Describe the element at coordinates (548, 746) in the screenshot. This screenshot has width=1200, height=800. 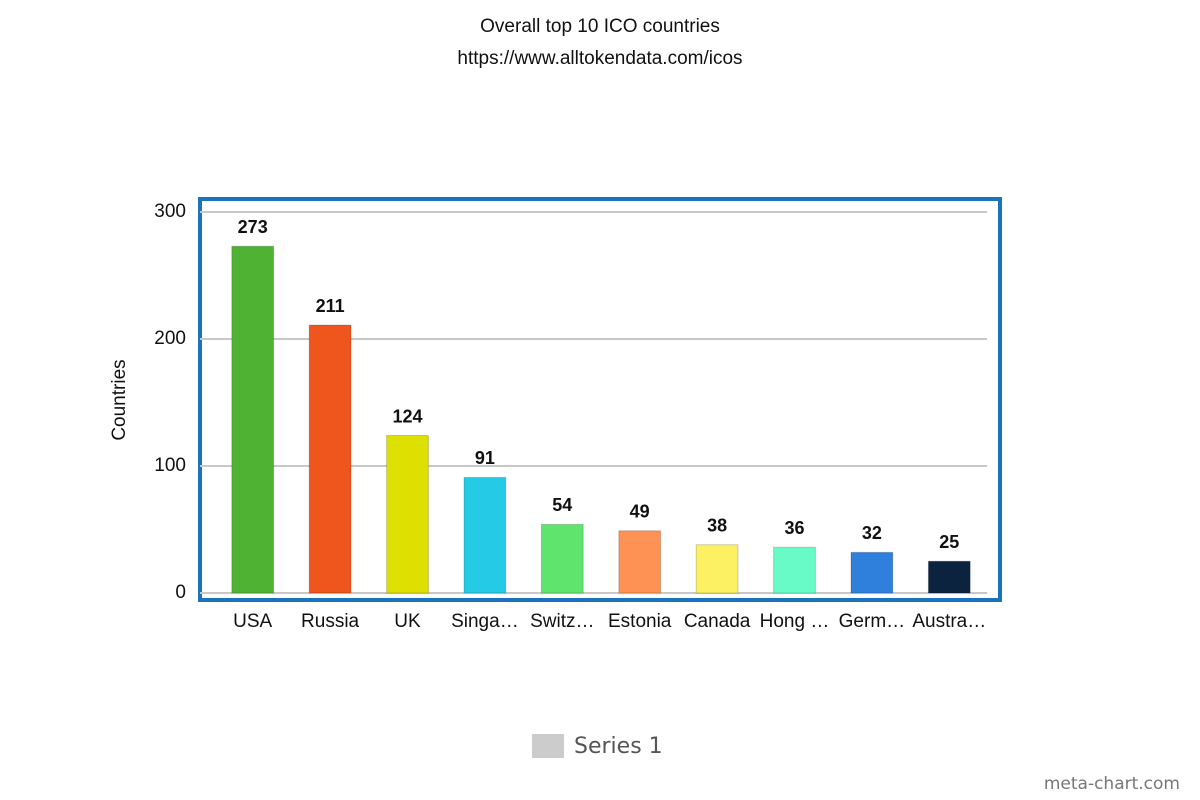
I see `legend-swatch` at that location.